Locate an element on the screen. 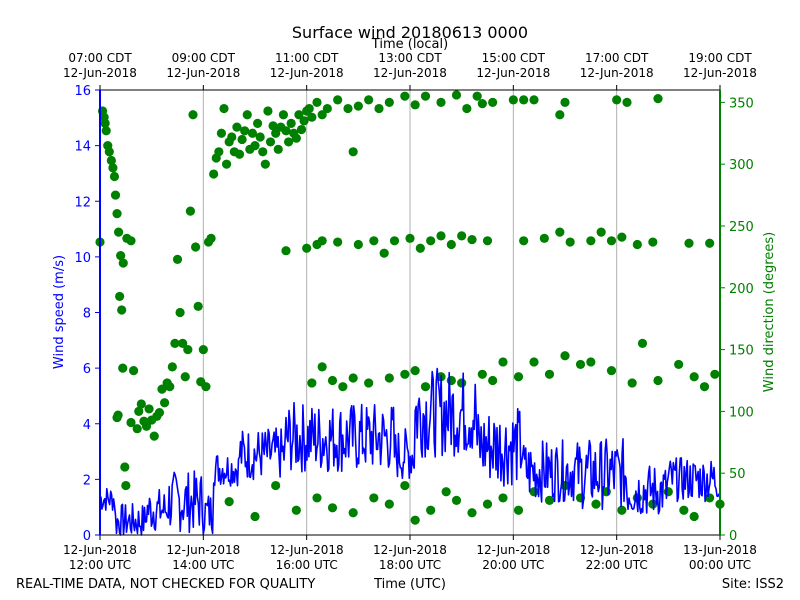  footer-site: Site: ISS2 is located at coordinates (753, 584).